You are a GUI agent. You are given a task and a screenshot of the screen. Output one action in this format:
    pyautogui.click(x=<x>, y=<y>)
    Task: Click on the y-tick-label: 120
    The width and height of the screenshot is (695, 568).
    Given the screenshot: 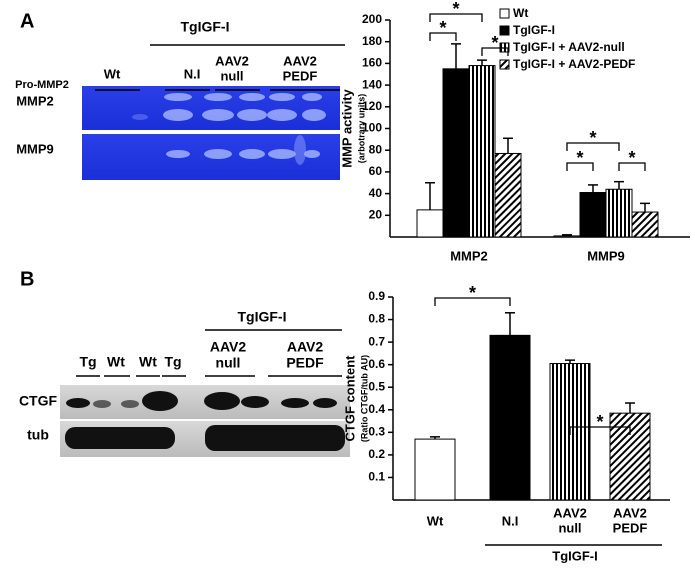 What is the action you would take?
    pyautogui.click(x=372, y=106)
    